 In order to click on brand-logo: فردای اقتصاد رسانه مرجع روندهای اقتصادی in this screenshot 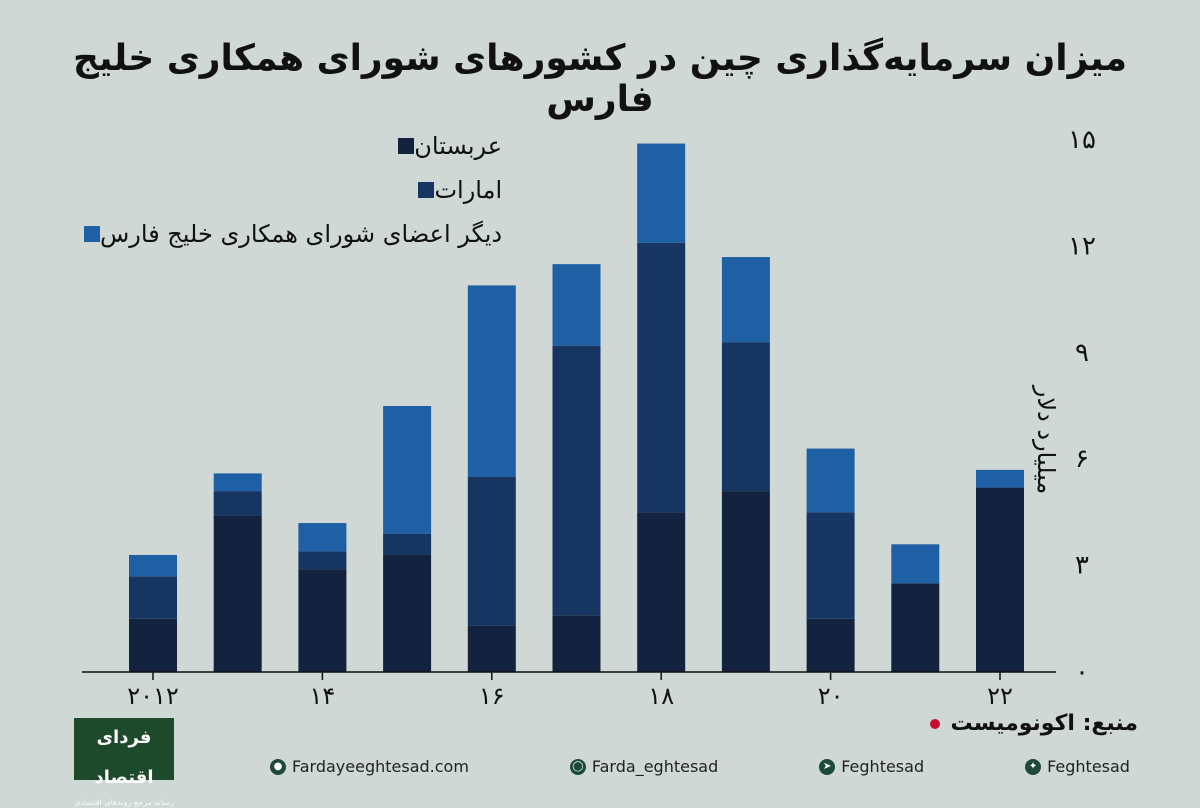, I will do `click(124, 762)`.